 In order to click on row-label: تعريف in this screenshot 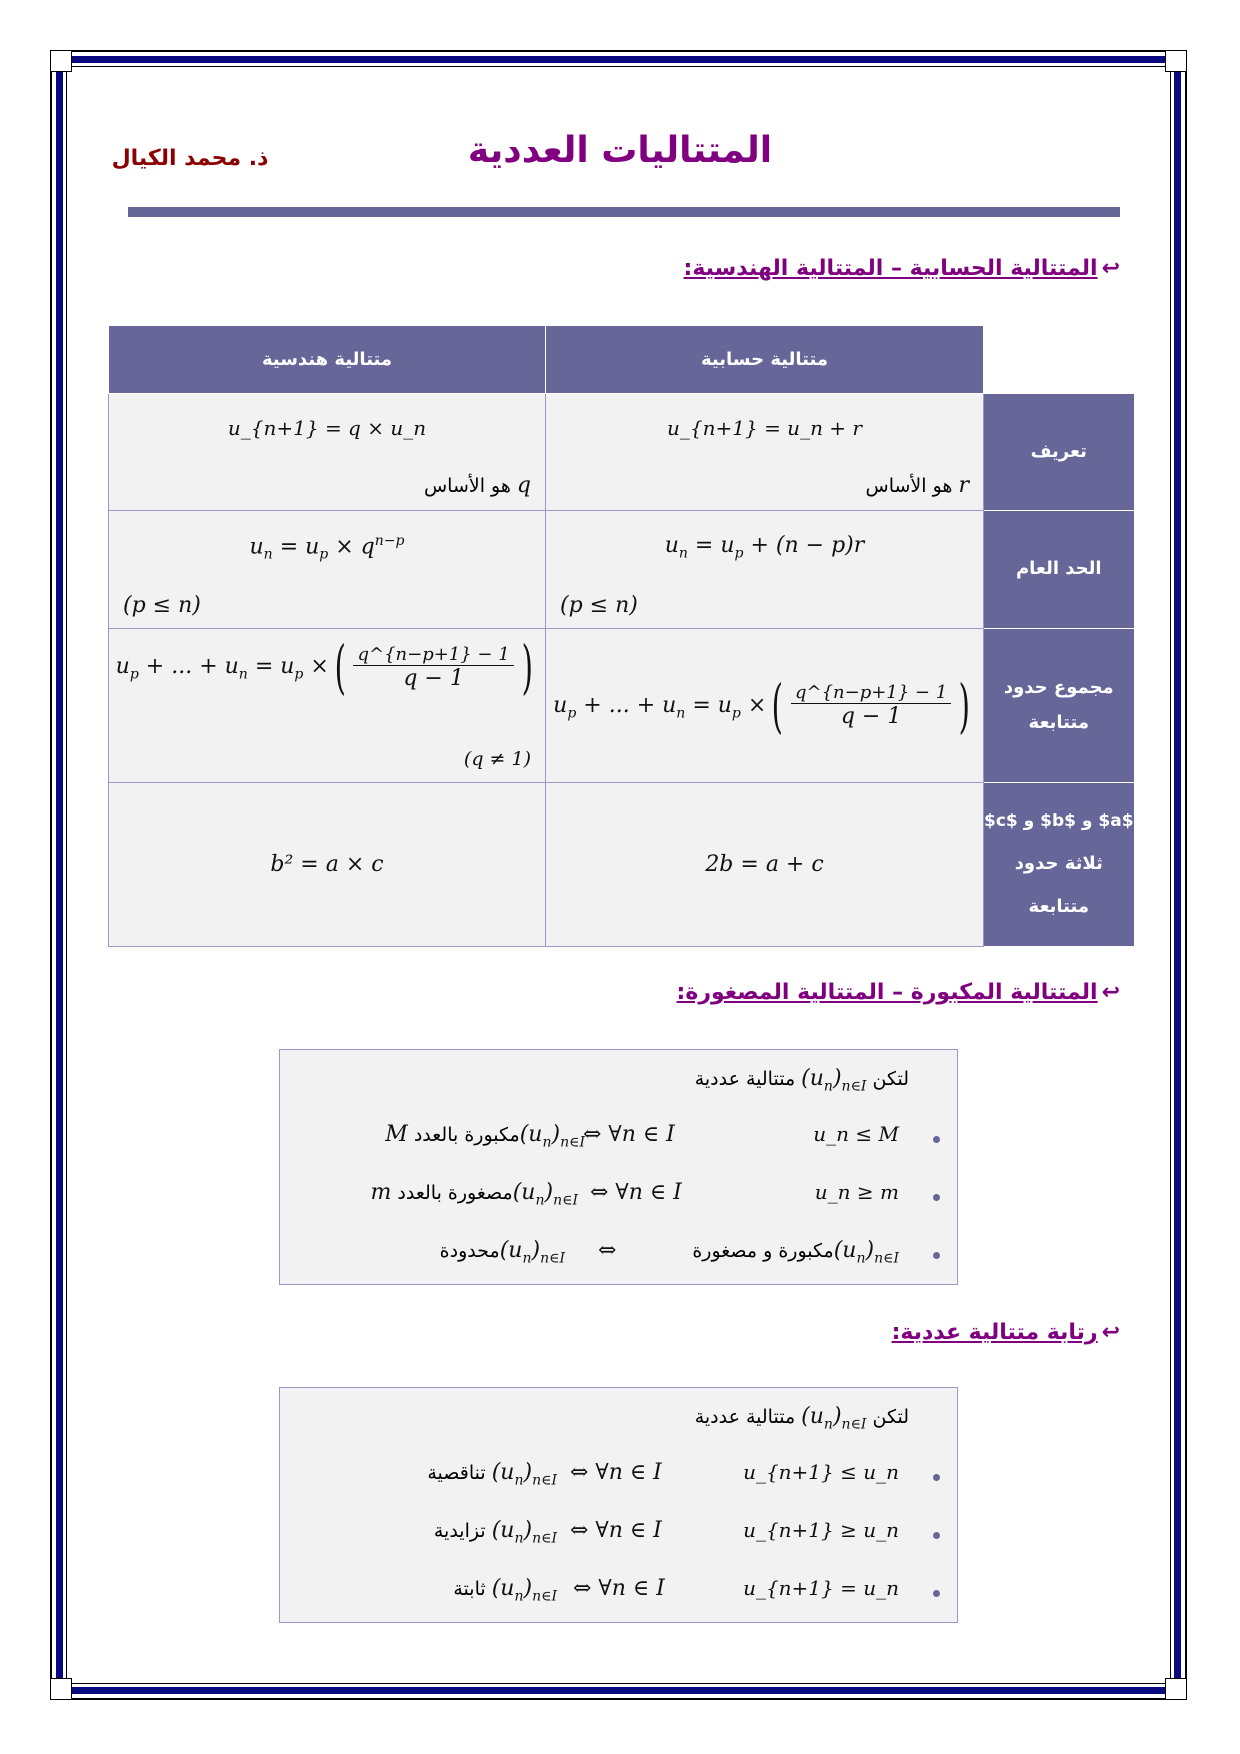, I will do `click(1059, 452)`.